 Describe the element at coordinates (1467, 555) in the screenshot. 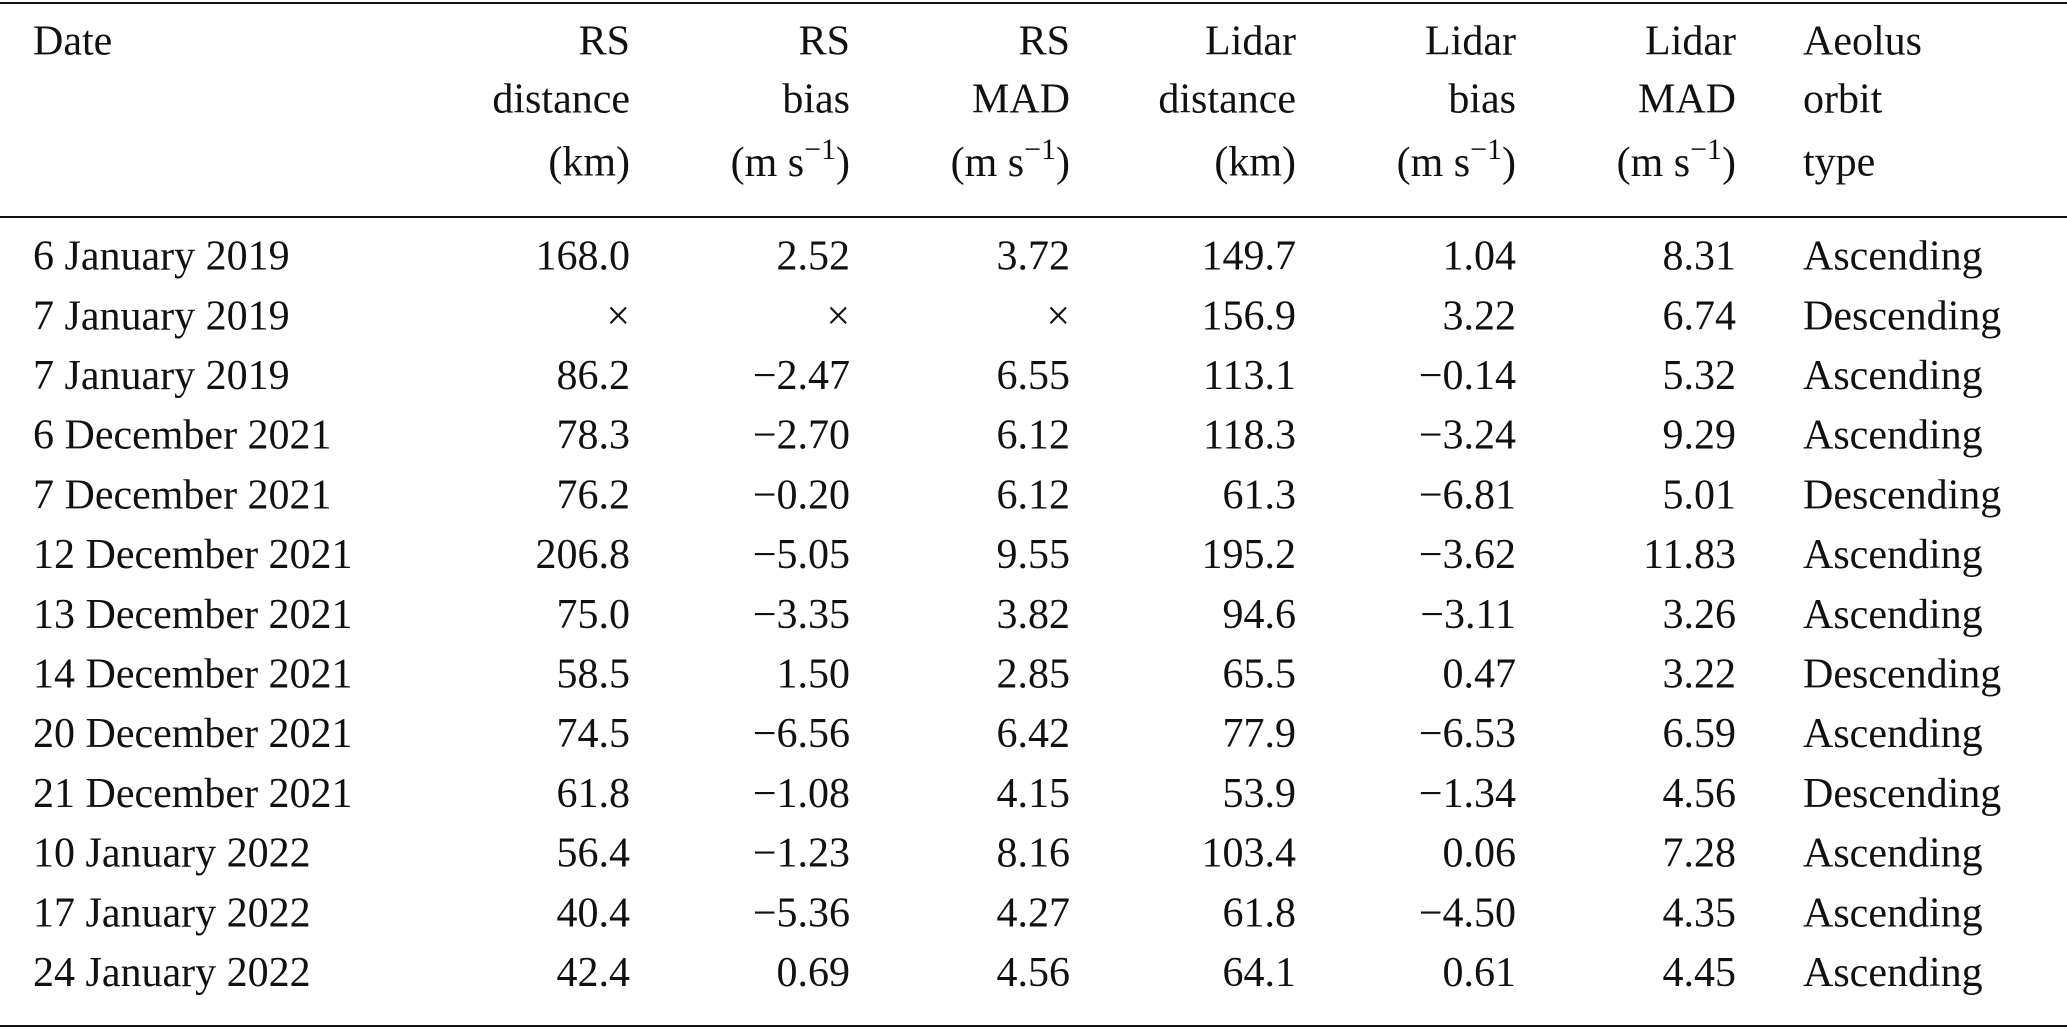

I see `cell: −3.62` at that location.